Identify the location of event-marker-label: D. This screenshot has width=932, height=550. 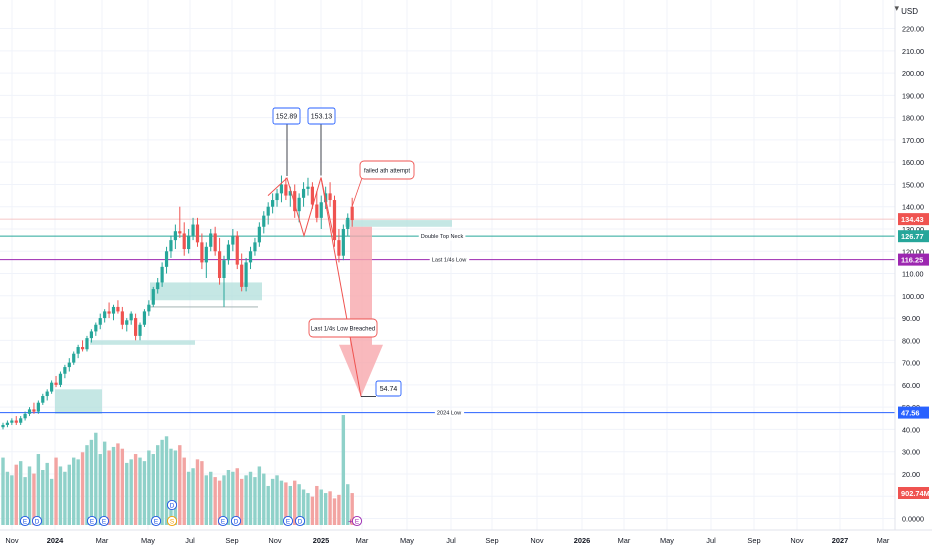
(300, 522).